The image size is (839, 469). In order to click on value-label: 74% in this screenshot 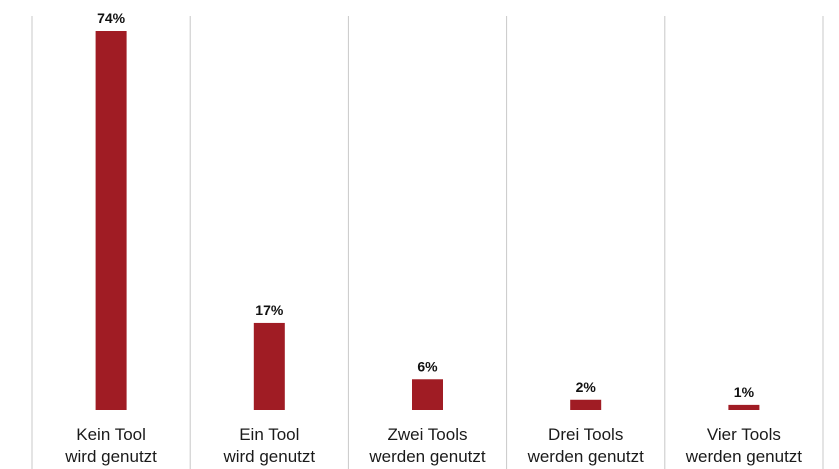, I will do `click(111, 18)`.